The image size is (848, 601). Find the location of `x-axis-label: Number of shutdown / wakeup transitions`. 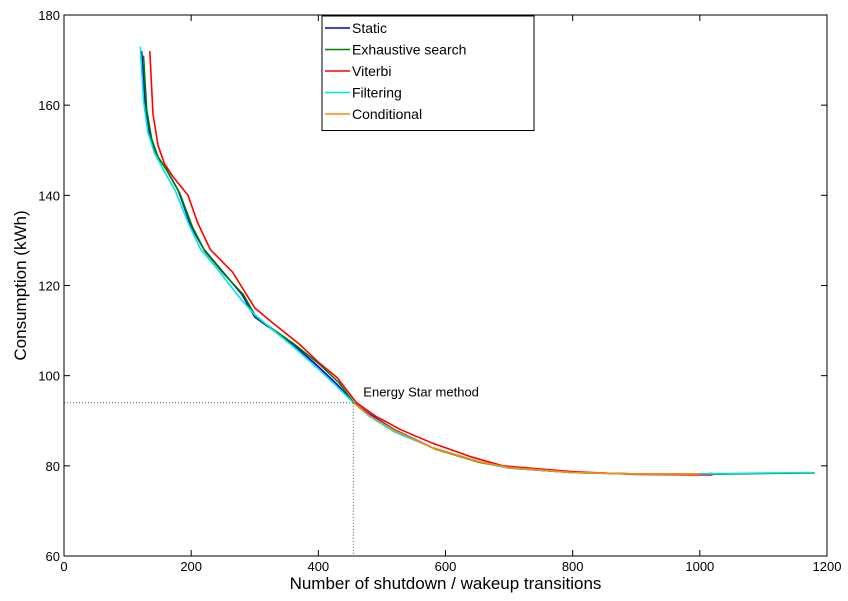

x-axis-label: Number of shutdown / wakeup transitions is located at coordinates (446, 583).